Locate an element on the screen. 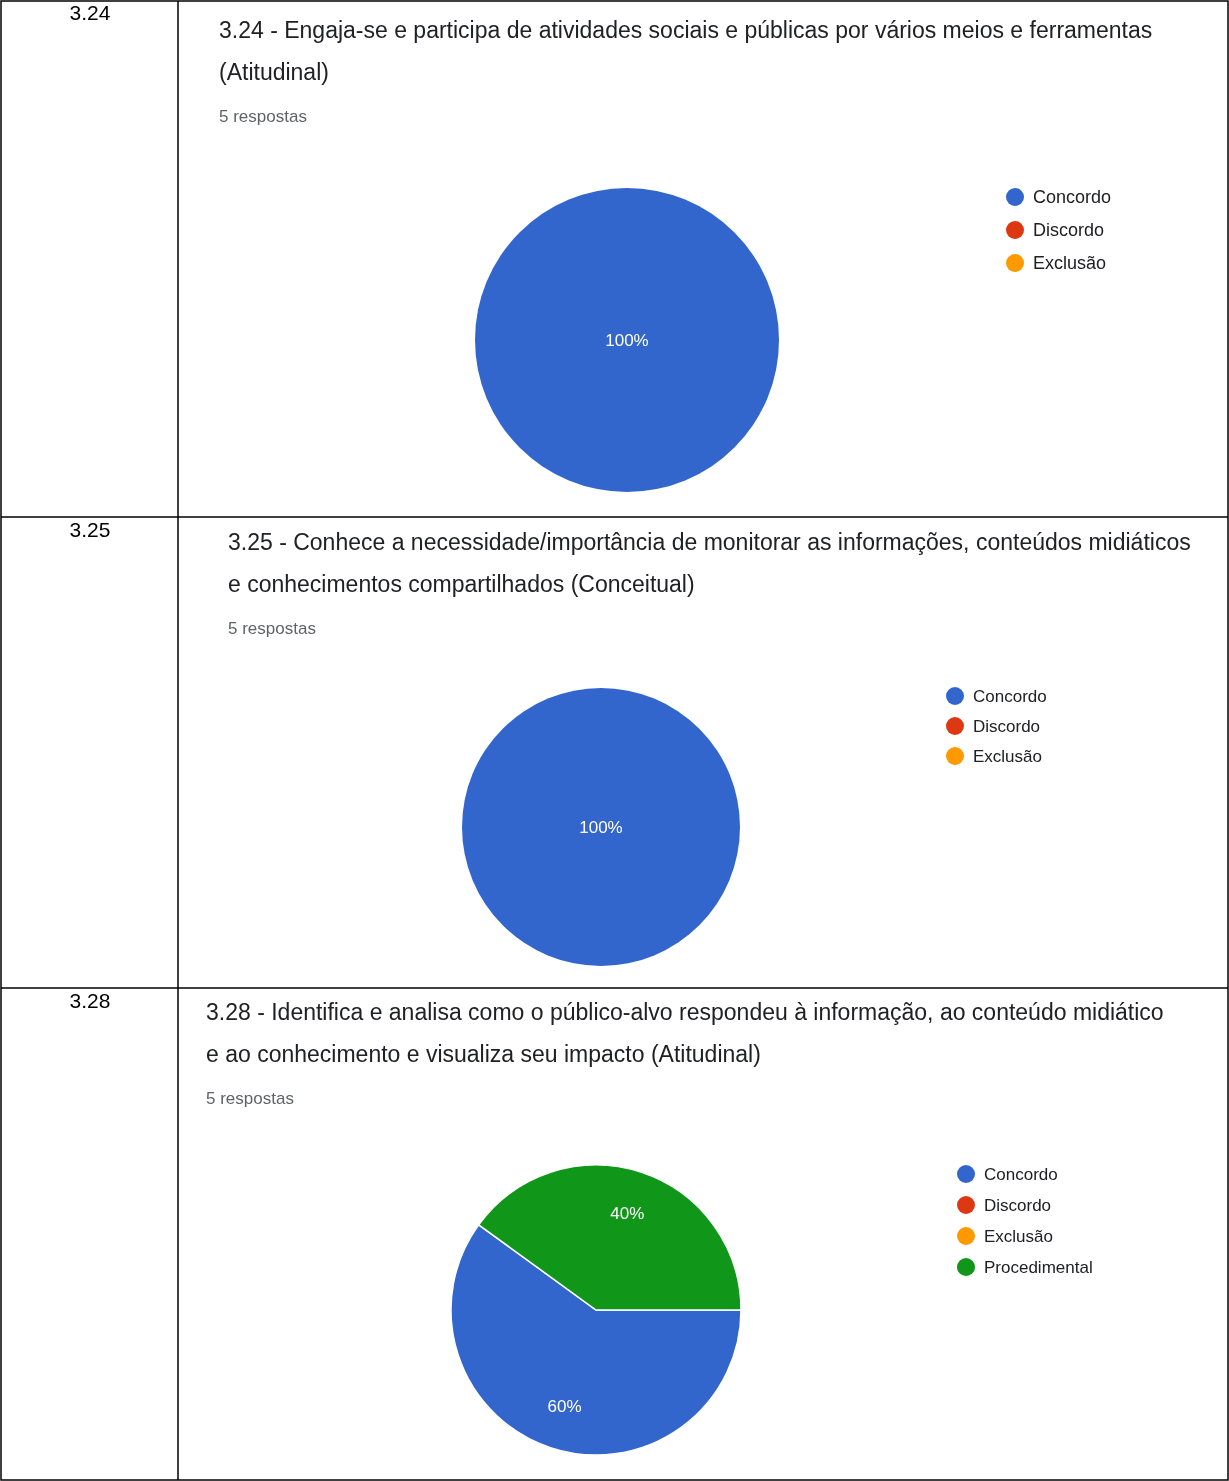  chart-title: 3.25 - Conhece a necessidade/importância de monitorar as informações, conteúdos midiáticos e conhecimentos compartilhados (Conceitual) is located at coordinates (709, 563).